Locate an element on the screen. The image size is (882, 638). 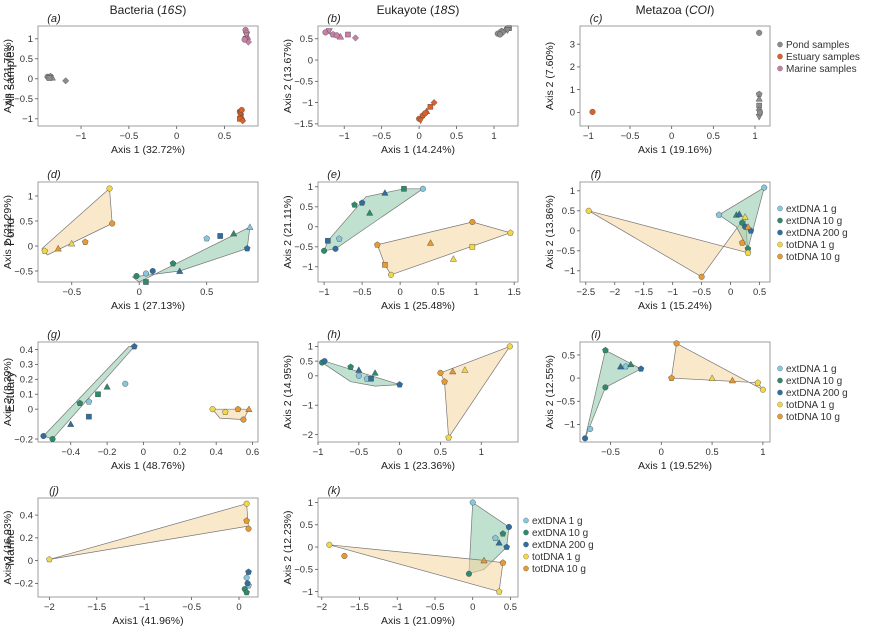
x-tick-label: 0.2 is located at coordinates (179, 452).